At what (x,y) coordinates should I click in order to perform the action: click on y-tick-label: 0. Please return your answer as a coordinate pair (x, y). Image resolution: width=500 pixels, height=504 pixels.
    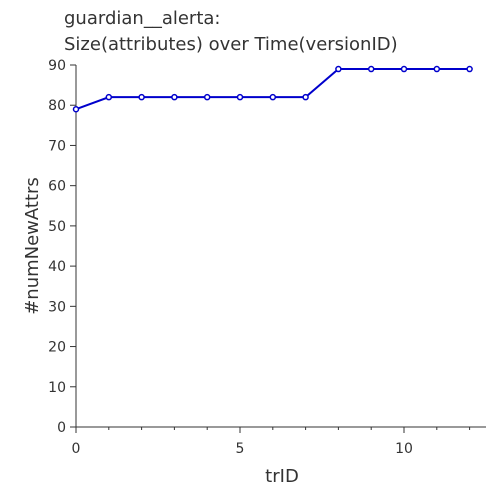
    Looking at the image, I should click on (61, 428).